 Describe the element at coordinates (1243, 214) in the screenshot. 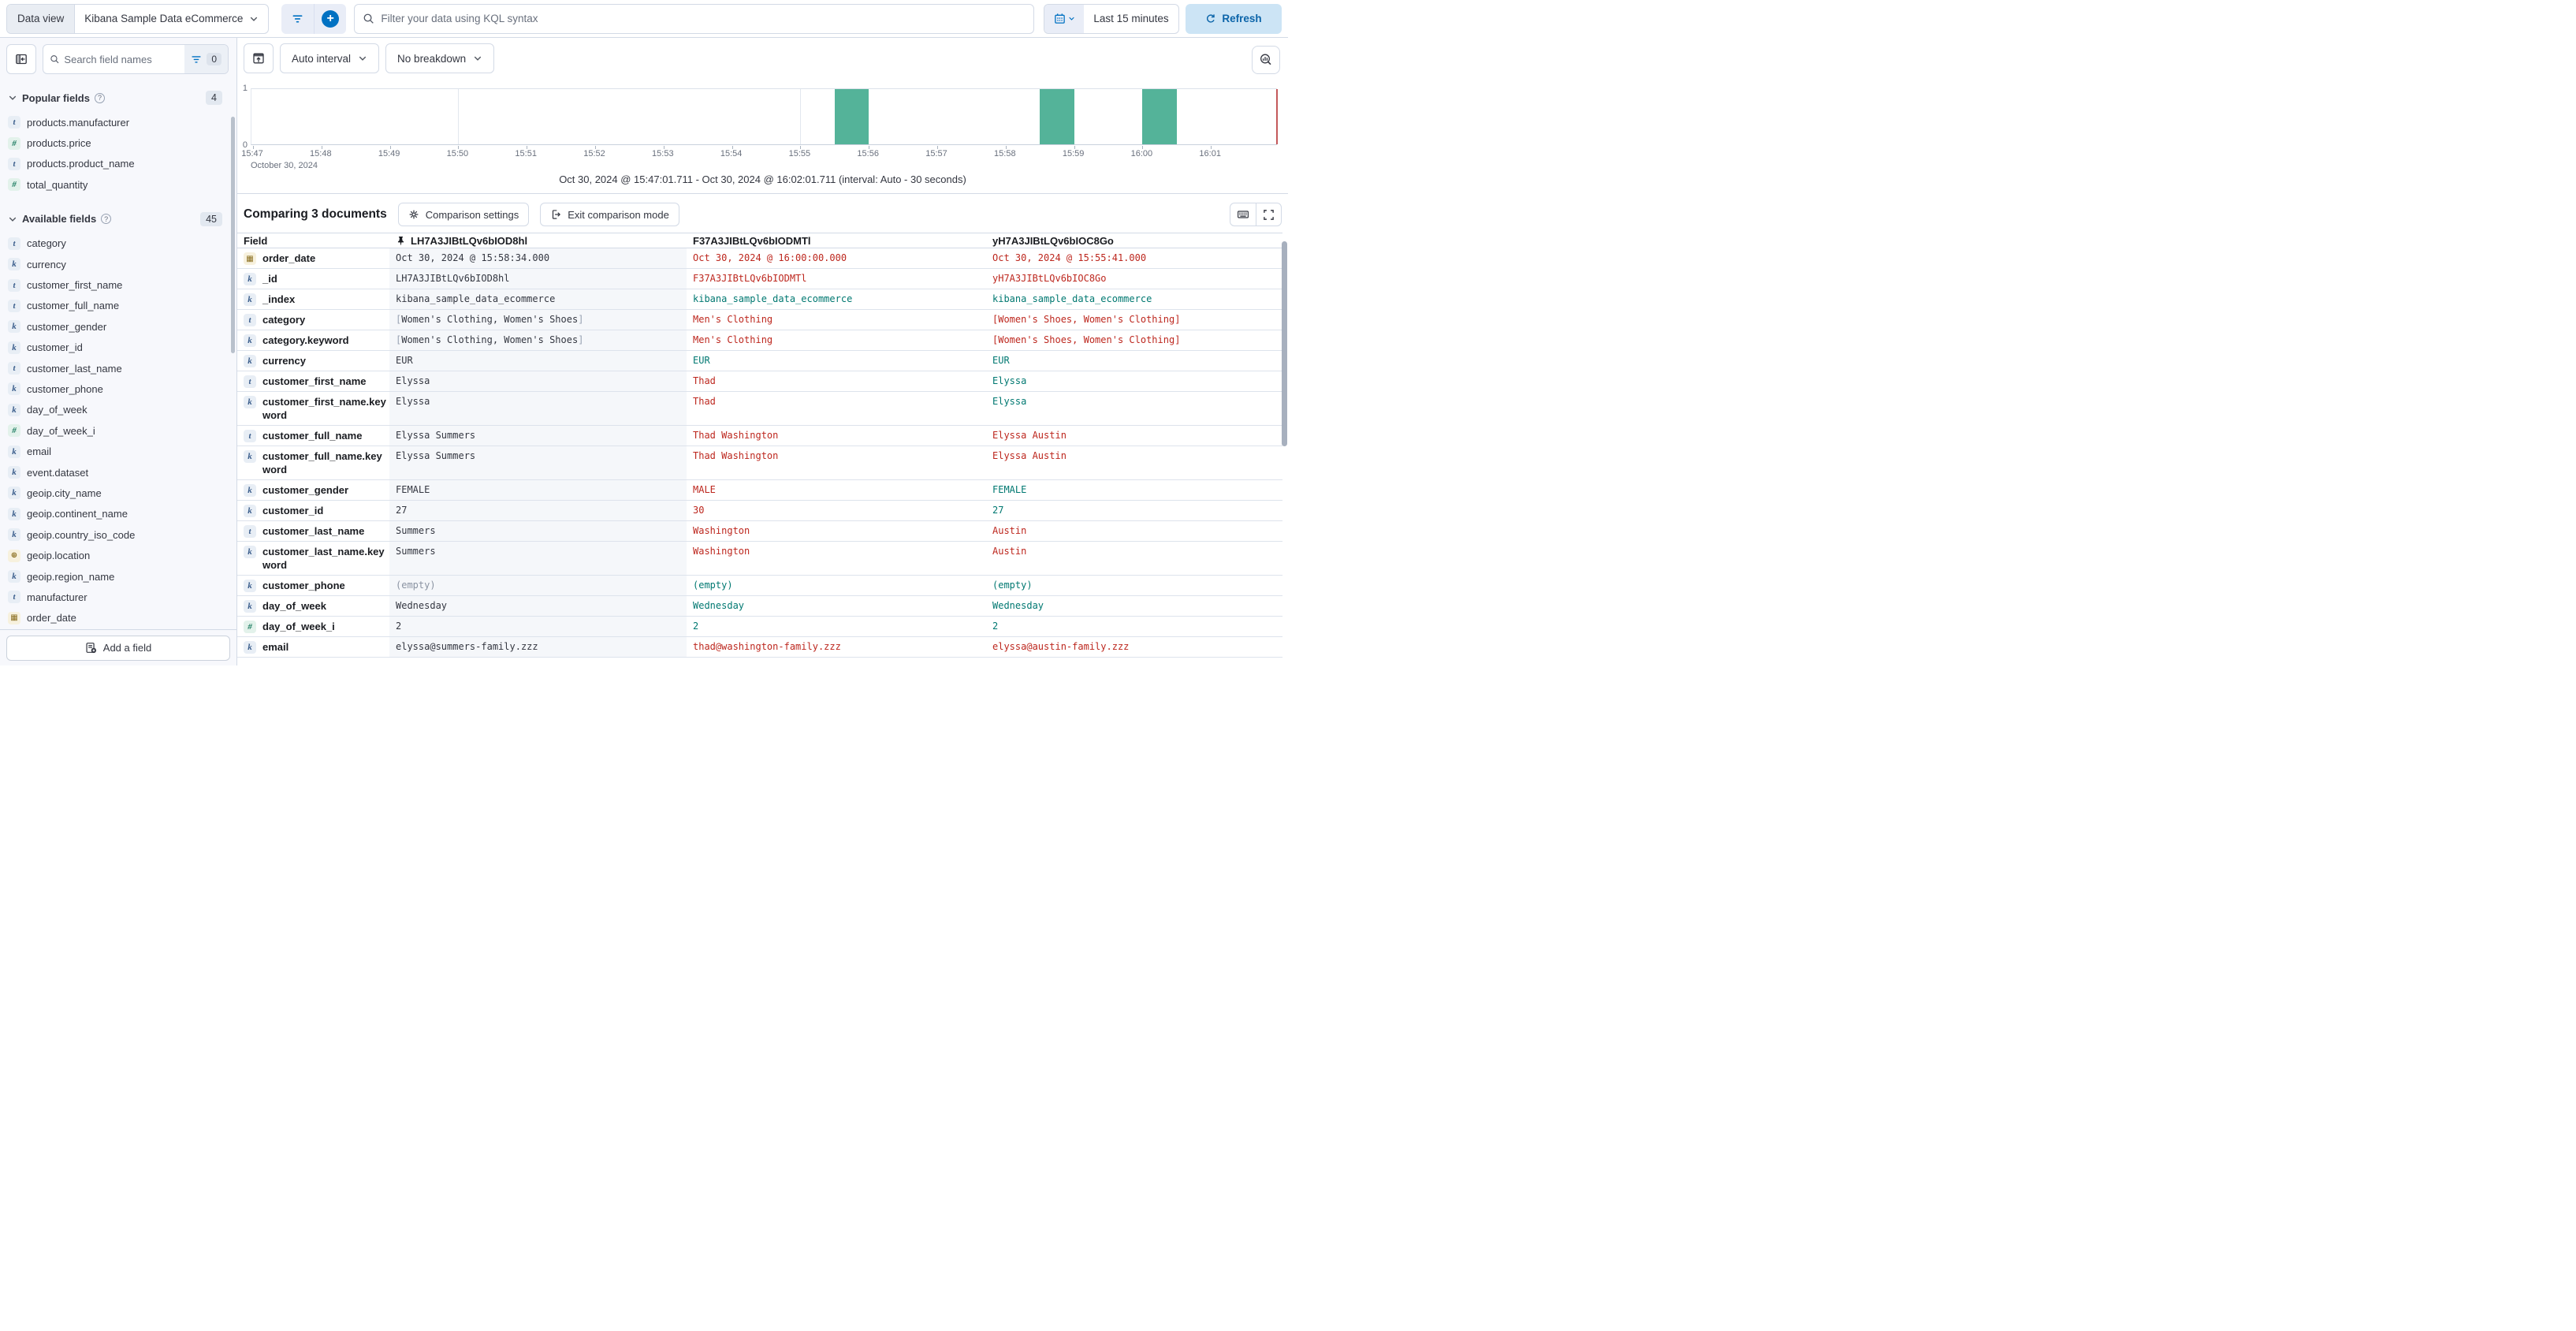

I see `keyboard-shortcuts-button` at that location.